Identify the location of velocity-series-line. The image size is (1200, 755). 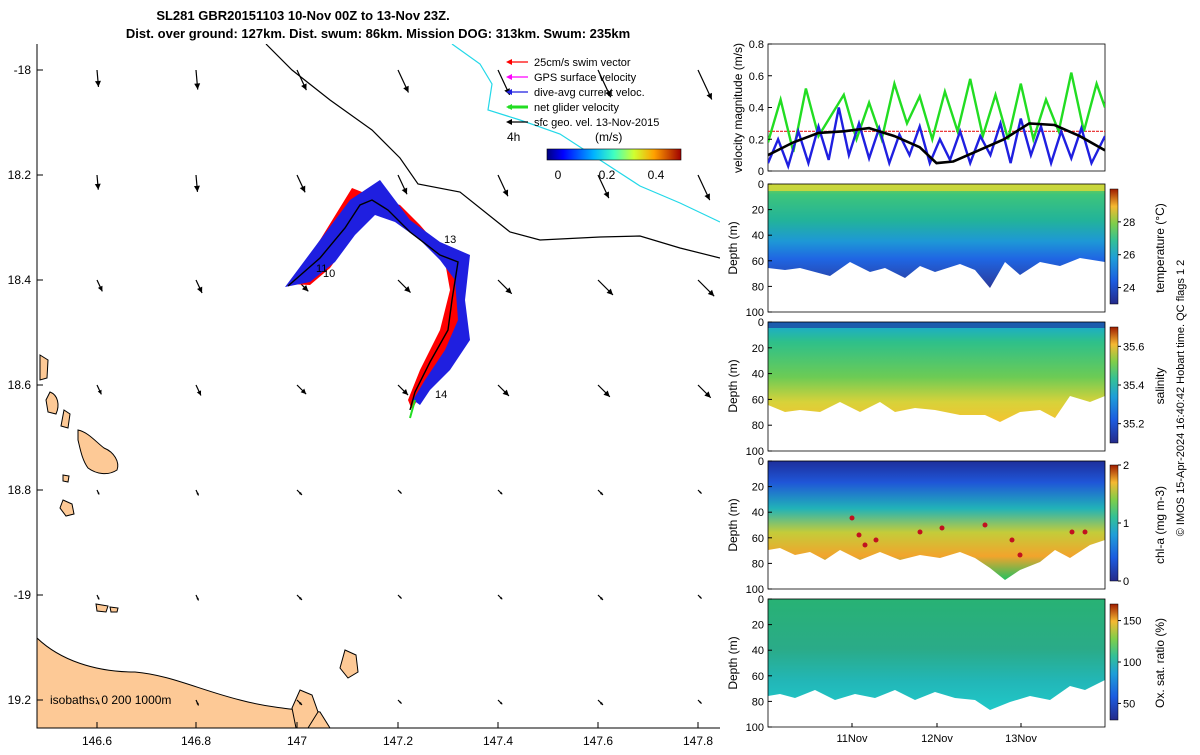
(936, 139).